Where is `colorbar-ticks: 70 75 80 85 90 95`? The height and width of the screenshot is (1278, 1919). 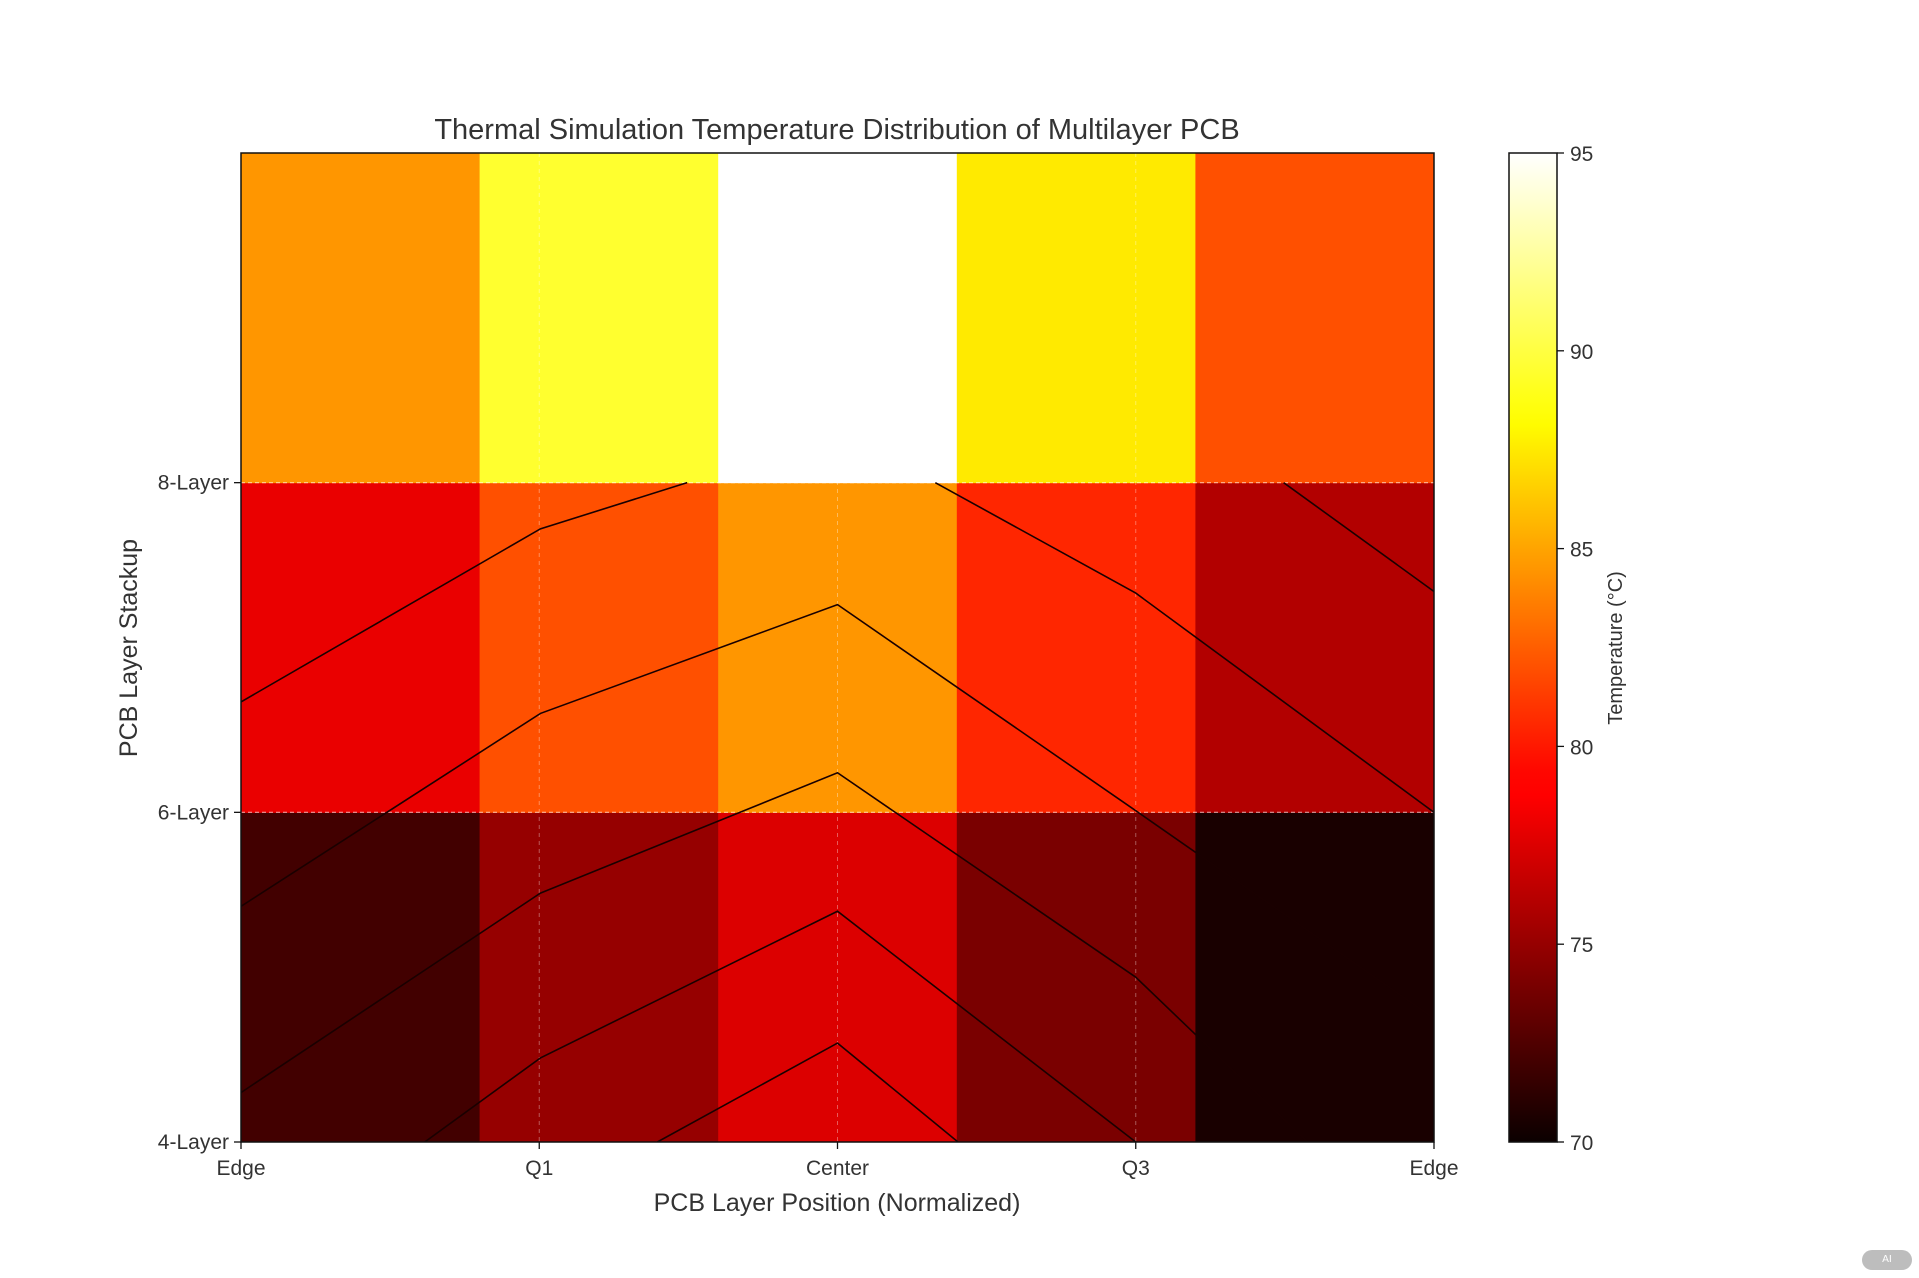
colorbar-ticks: 70 75 80 85 90 95 is located at coordinates (1575, 649).